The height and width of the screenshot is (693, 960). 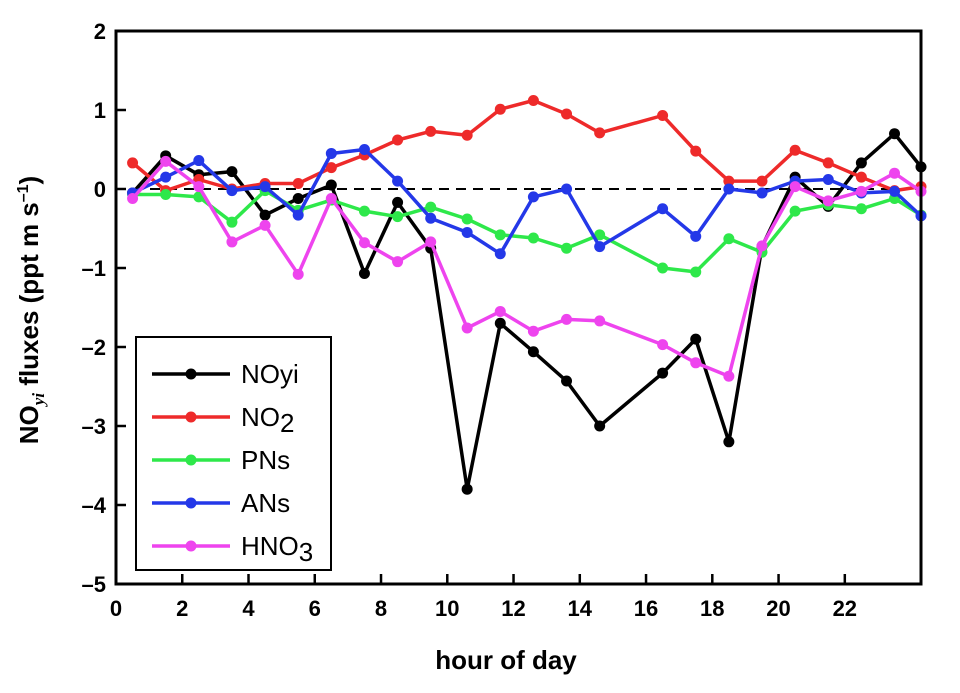 What do you see at coordinates (270, 546) in the screenshot?
I see `legend-label-main: HNO` at bounding box center [270, 546].